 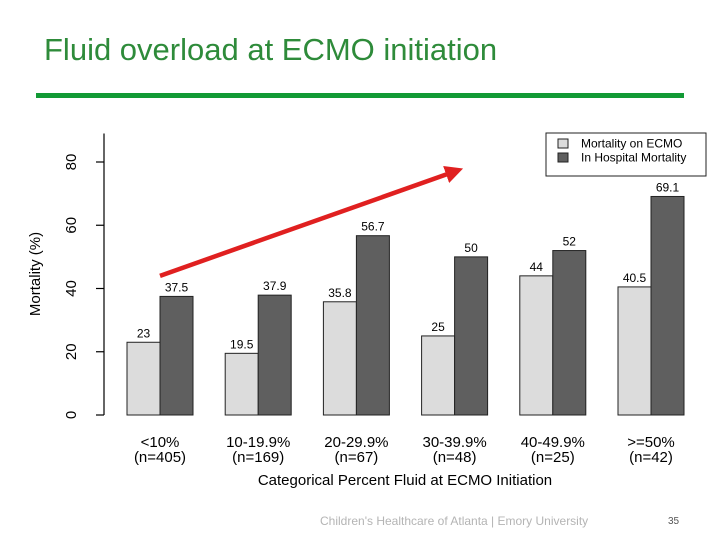 I want to click on bar-value-label: 56.7, so click(x=373, y=227).